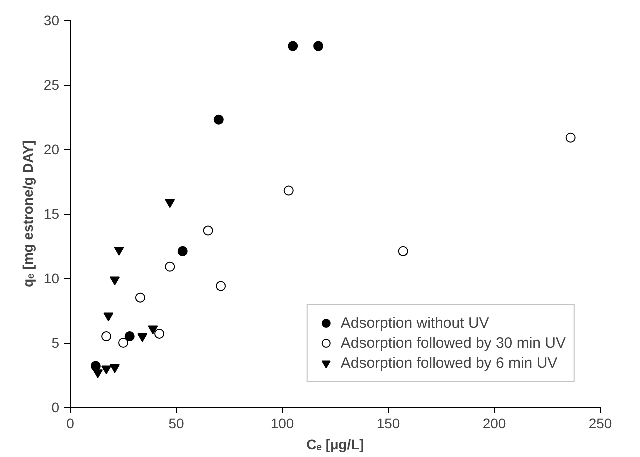  Describe the element at coordinates (52, 278) in the screenshot. I see `y-tick-label: 10` at that location.